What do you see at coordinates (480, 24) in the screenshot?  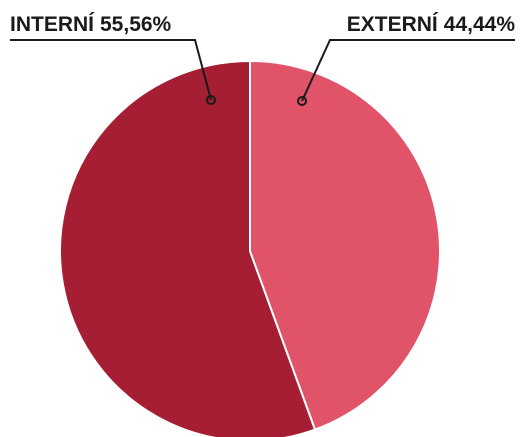 I see `slice-value: 44,44%` at bounding box center [480, 24].